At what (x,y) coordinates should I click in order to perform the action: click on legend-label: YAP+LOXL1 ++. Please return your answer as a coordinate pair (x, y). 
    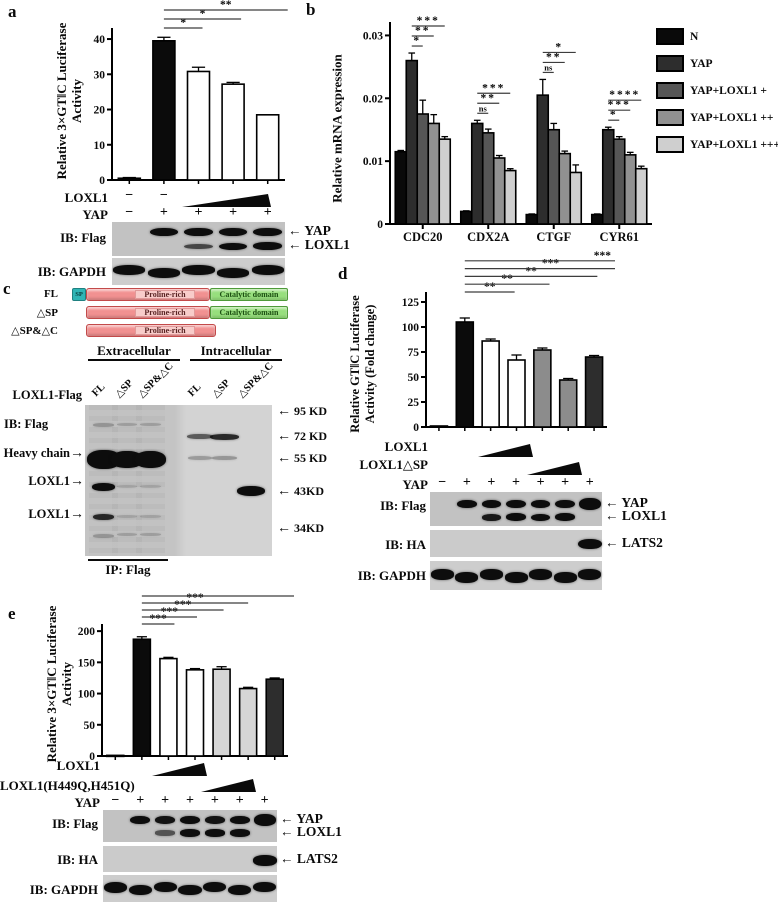
    Looking at the image, I should click on (732, 117).